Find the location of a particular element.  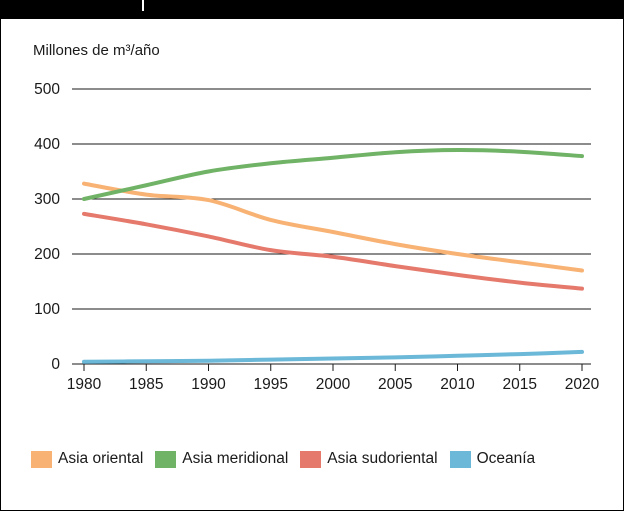

y-tick-label-100: 100 is located at coordinates (47, 309).